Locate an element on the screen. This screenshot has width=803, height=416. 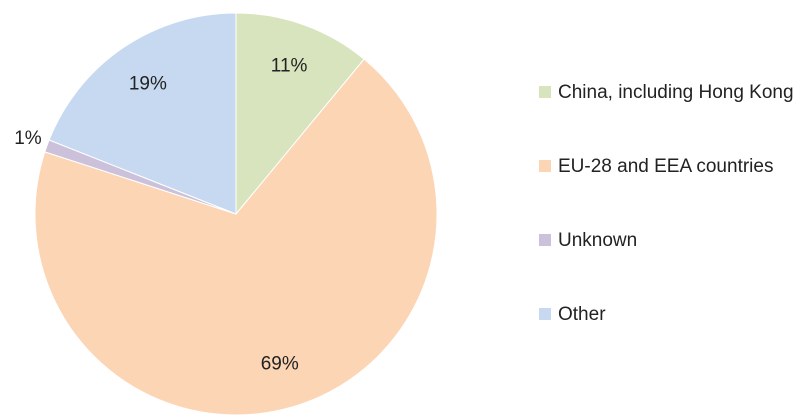
data-label: 69% is located at coordinates (280, 364).